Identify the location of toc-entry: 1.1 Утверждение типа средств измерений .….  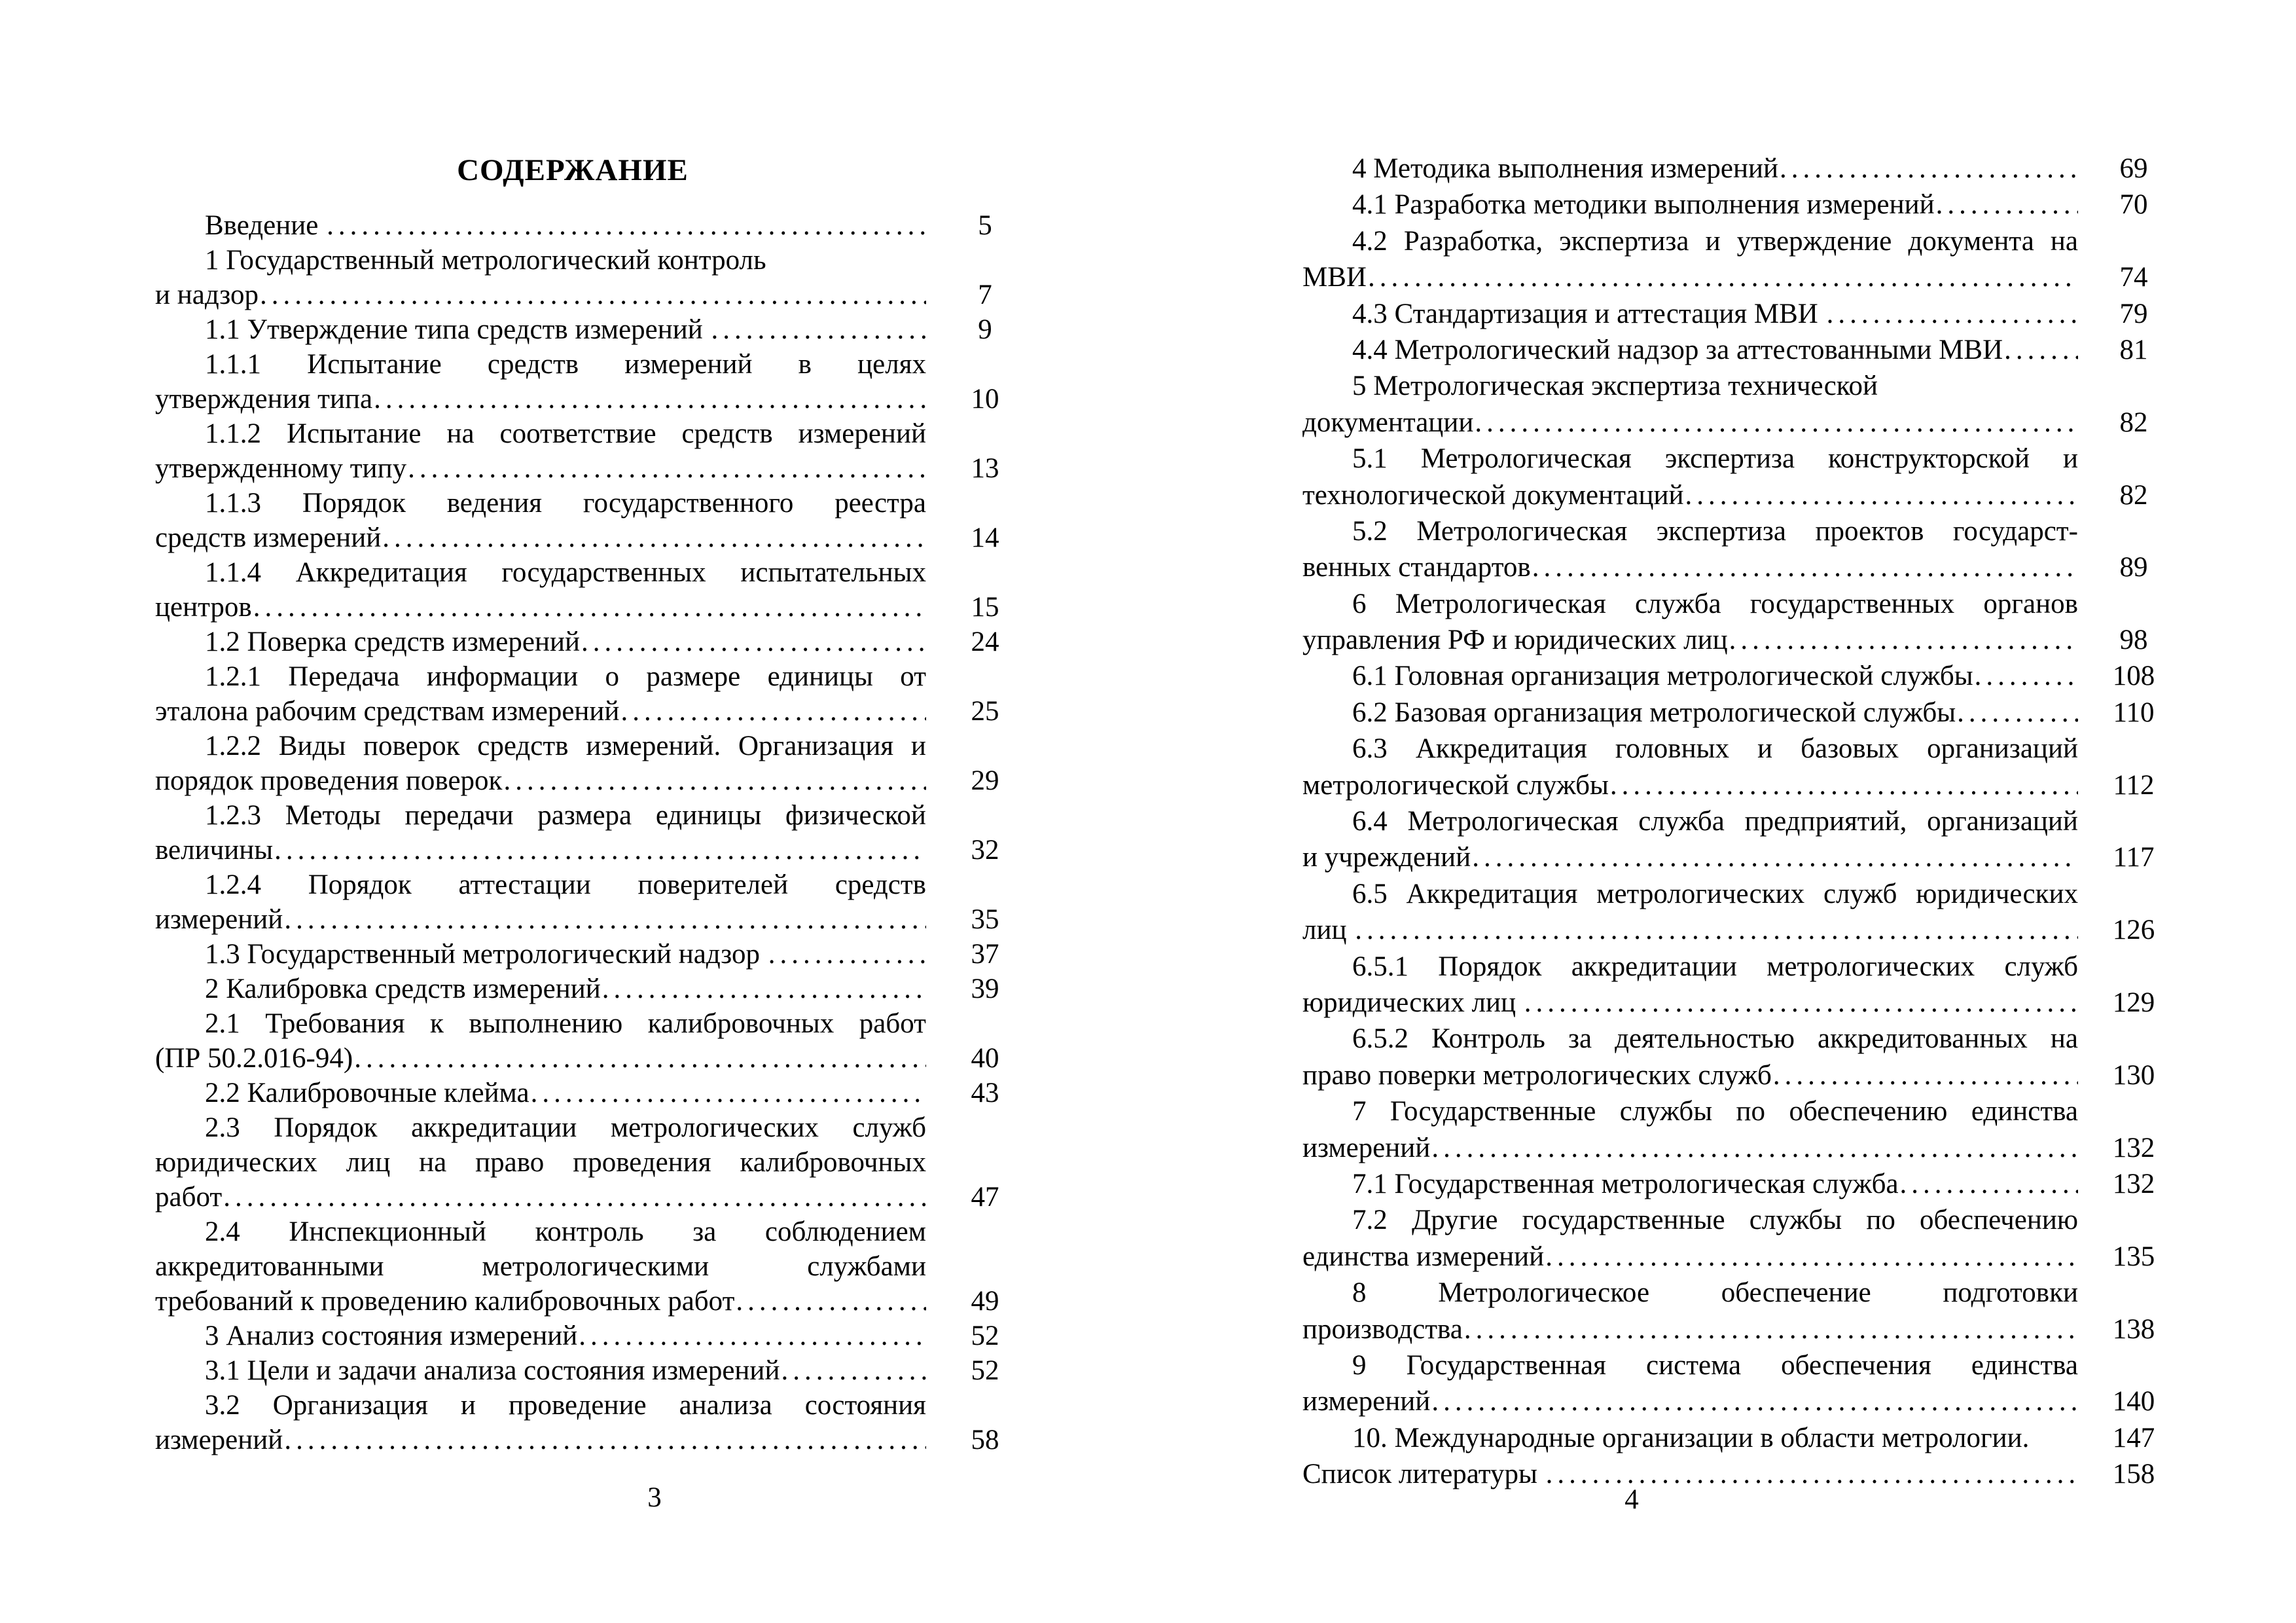
(599, 329).